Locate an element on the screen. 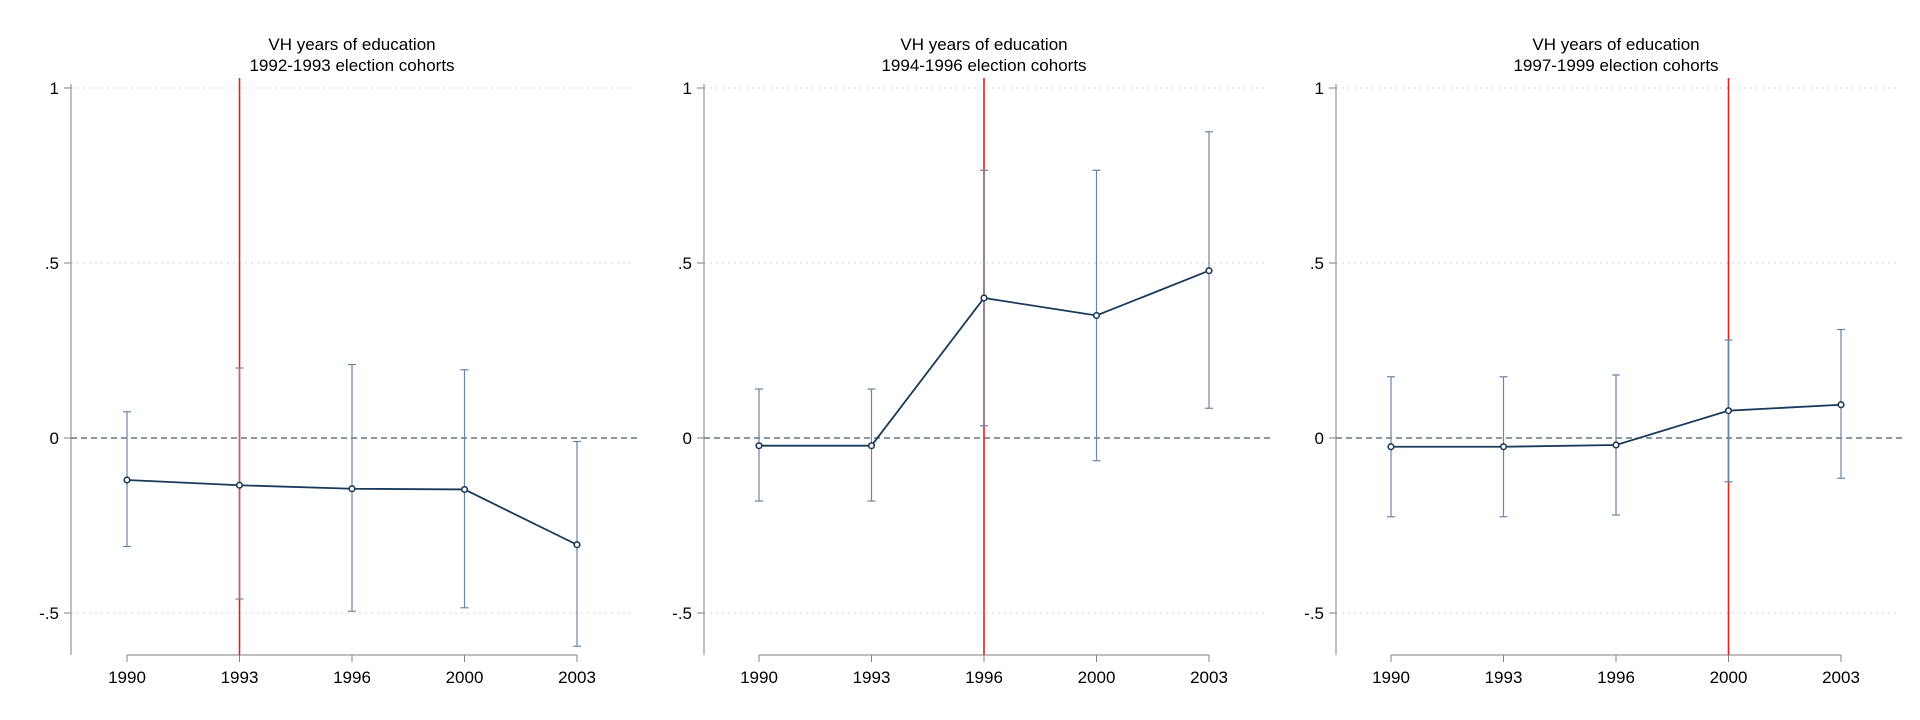  chart-subtitle: 1994-1996 election cohorts is located at coordinates (983, 65).